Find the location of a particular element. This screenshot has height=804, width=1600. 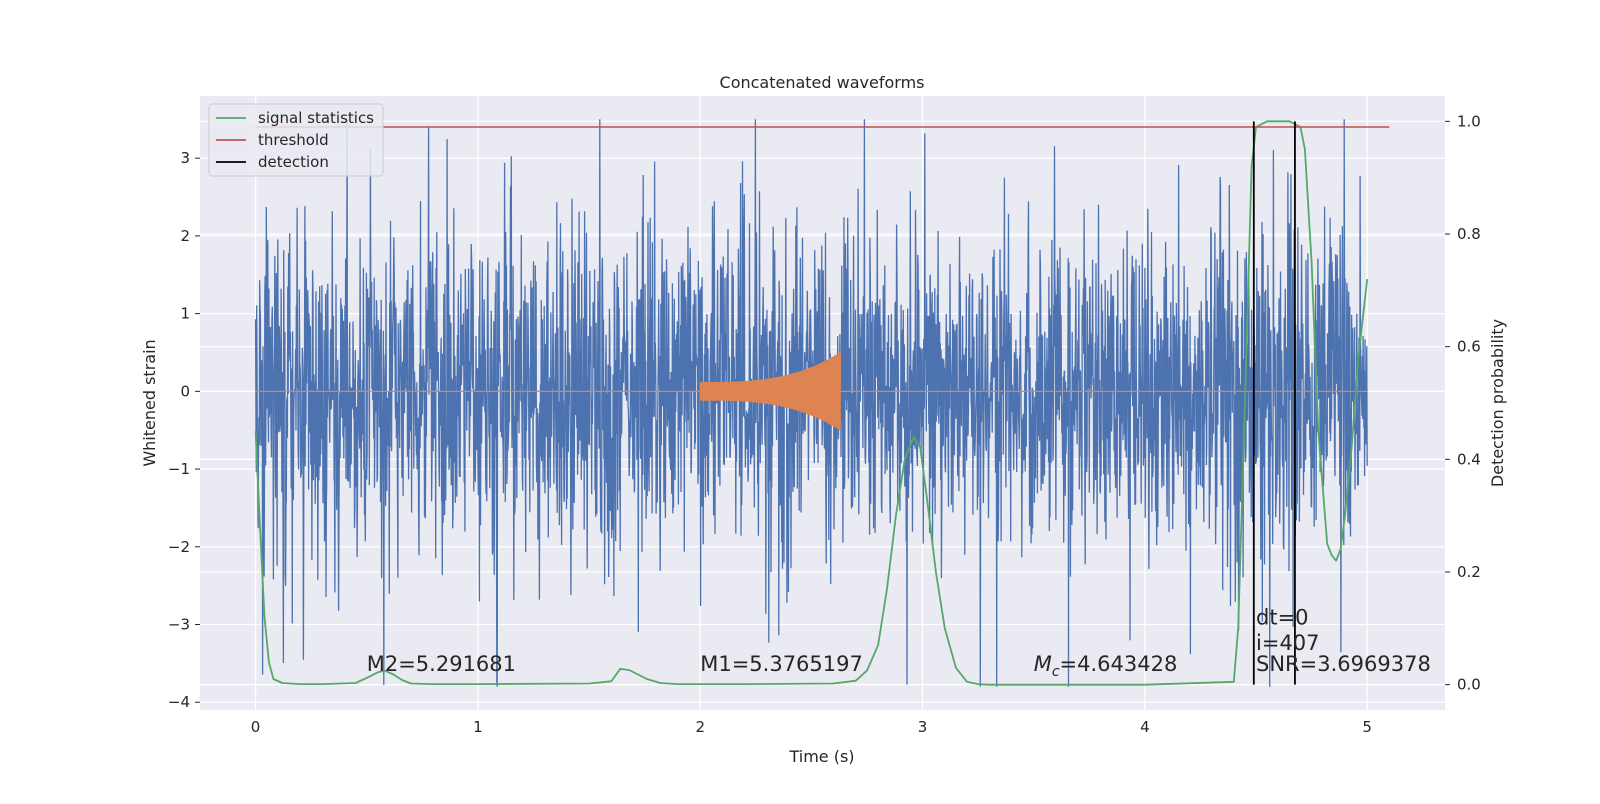

y-tick-label: −2 is located at coordinates (179, 547).